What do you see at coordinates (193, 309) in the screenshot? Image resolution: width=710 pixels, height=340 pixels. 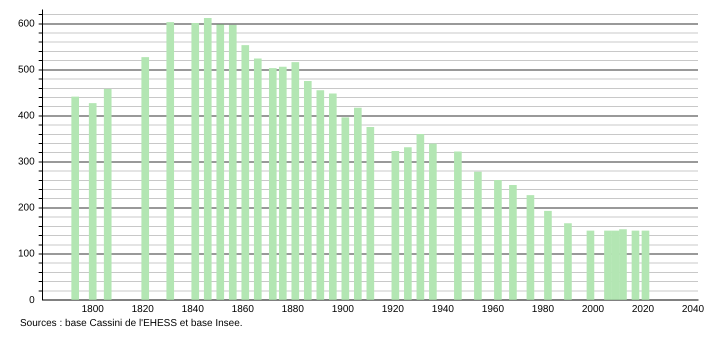 I see `x-tick-label: 1840` at bounding box center [193, 309].